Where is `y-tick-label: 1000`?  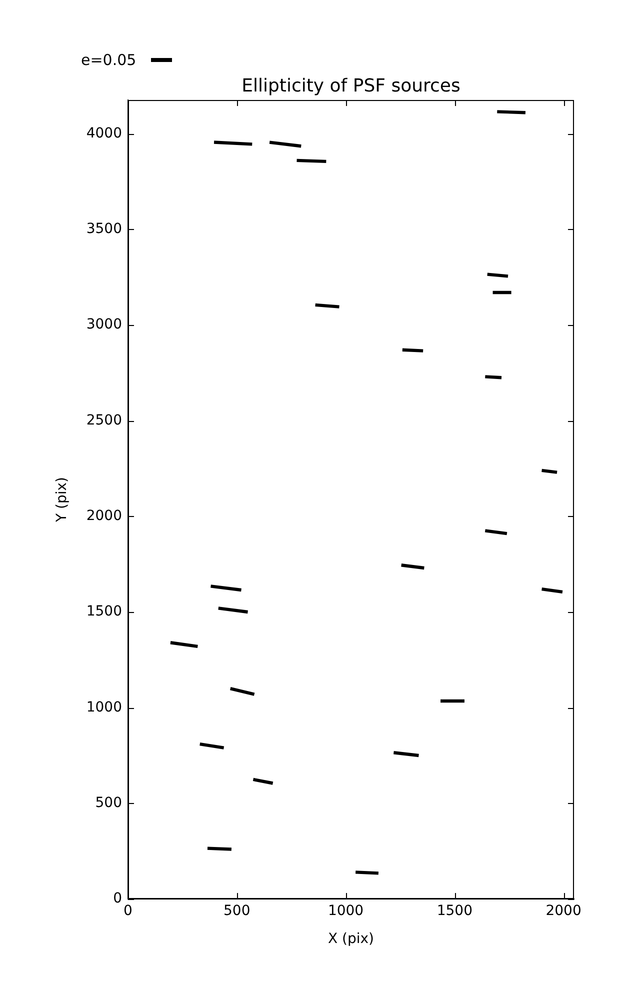 y-tick-label: 1000 is located at coordinates (104, 707).